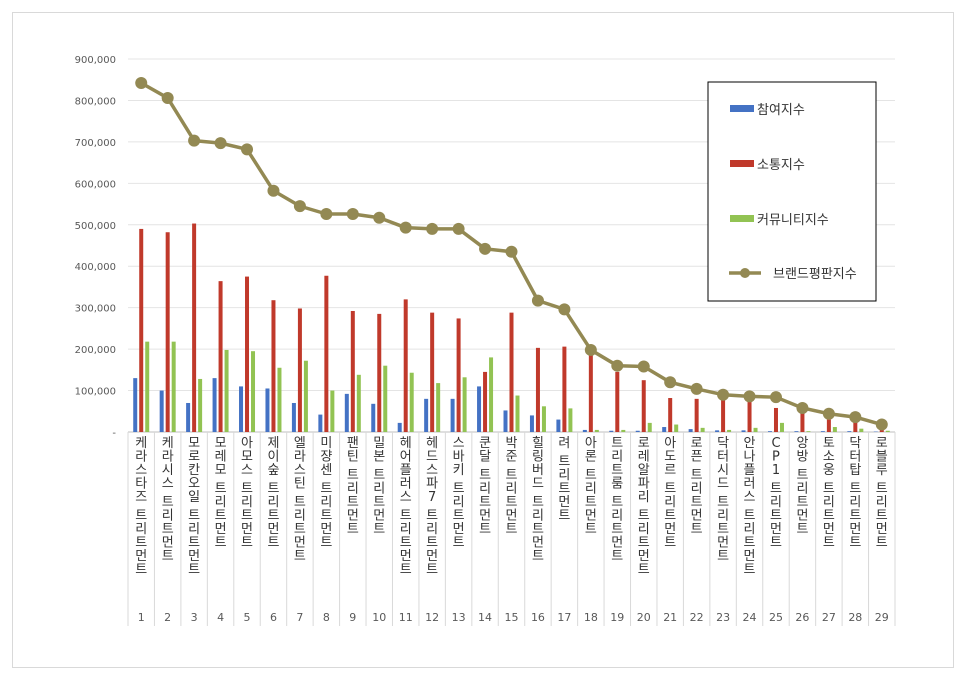 The image size is (966, 680). I want to click on y-tick-label: 500,000, so click(95, 226).